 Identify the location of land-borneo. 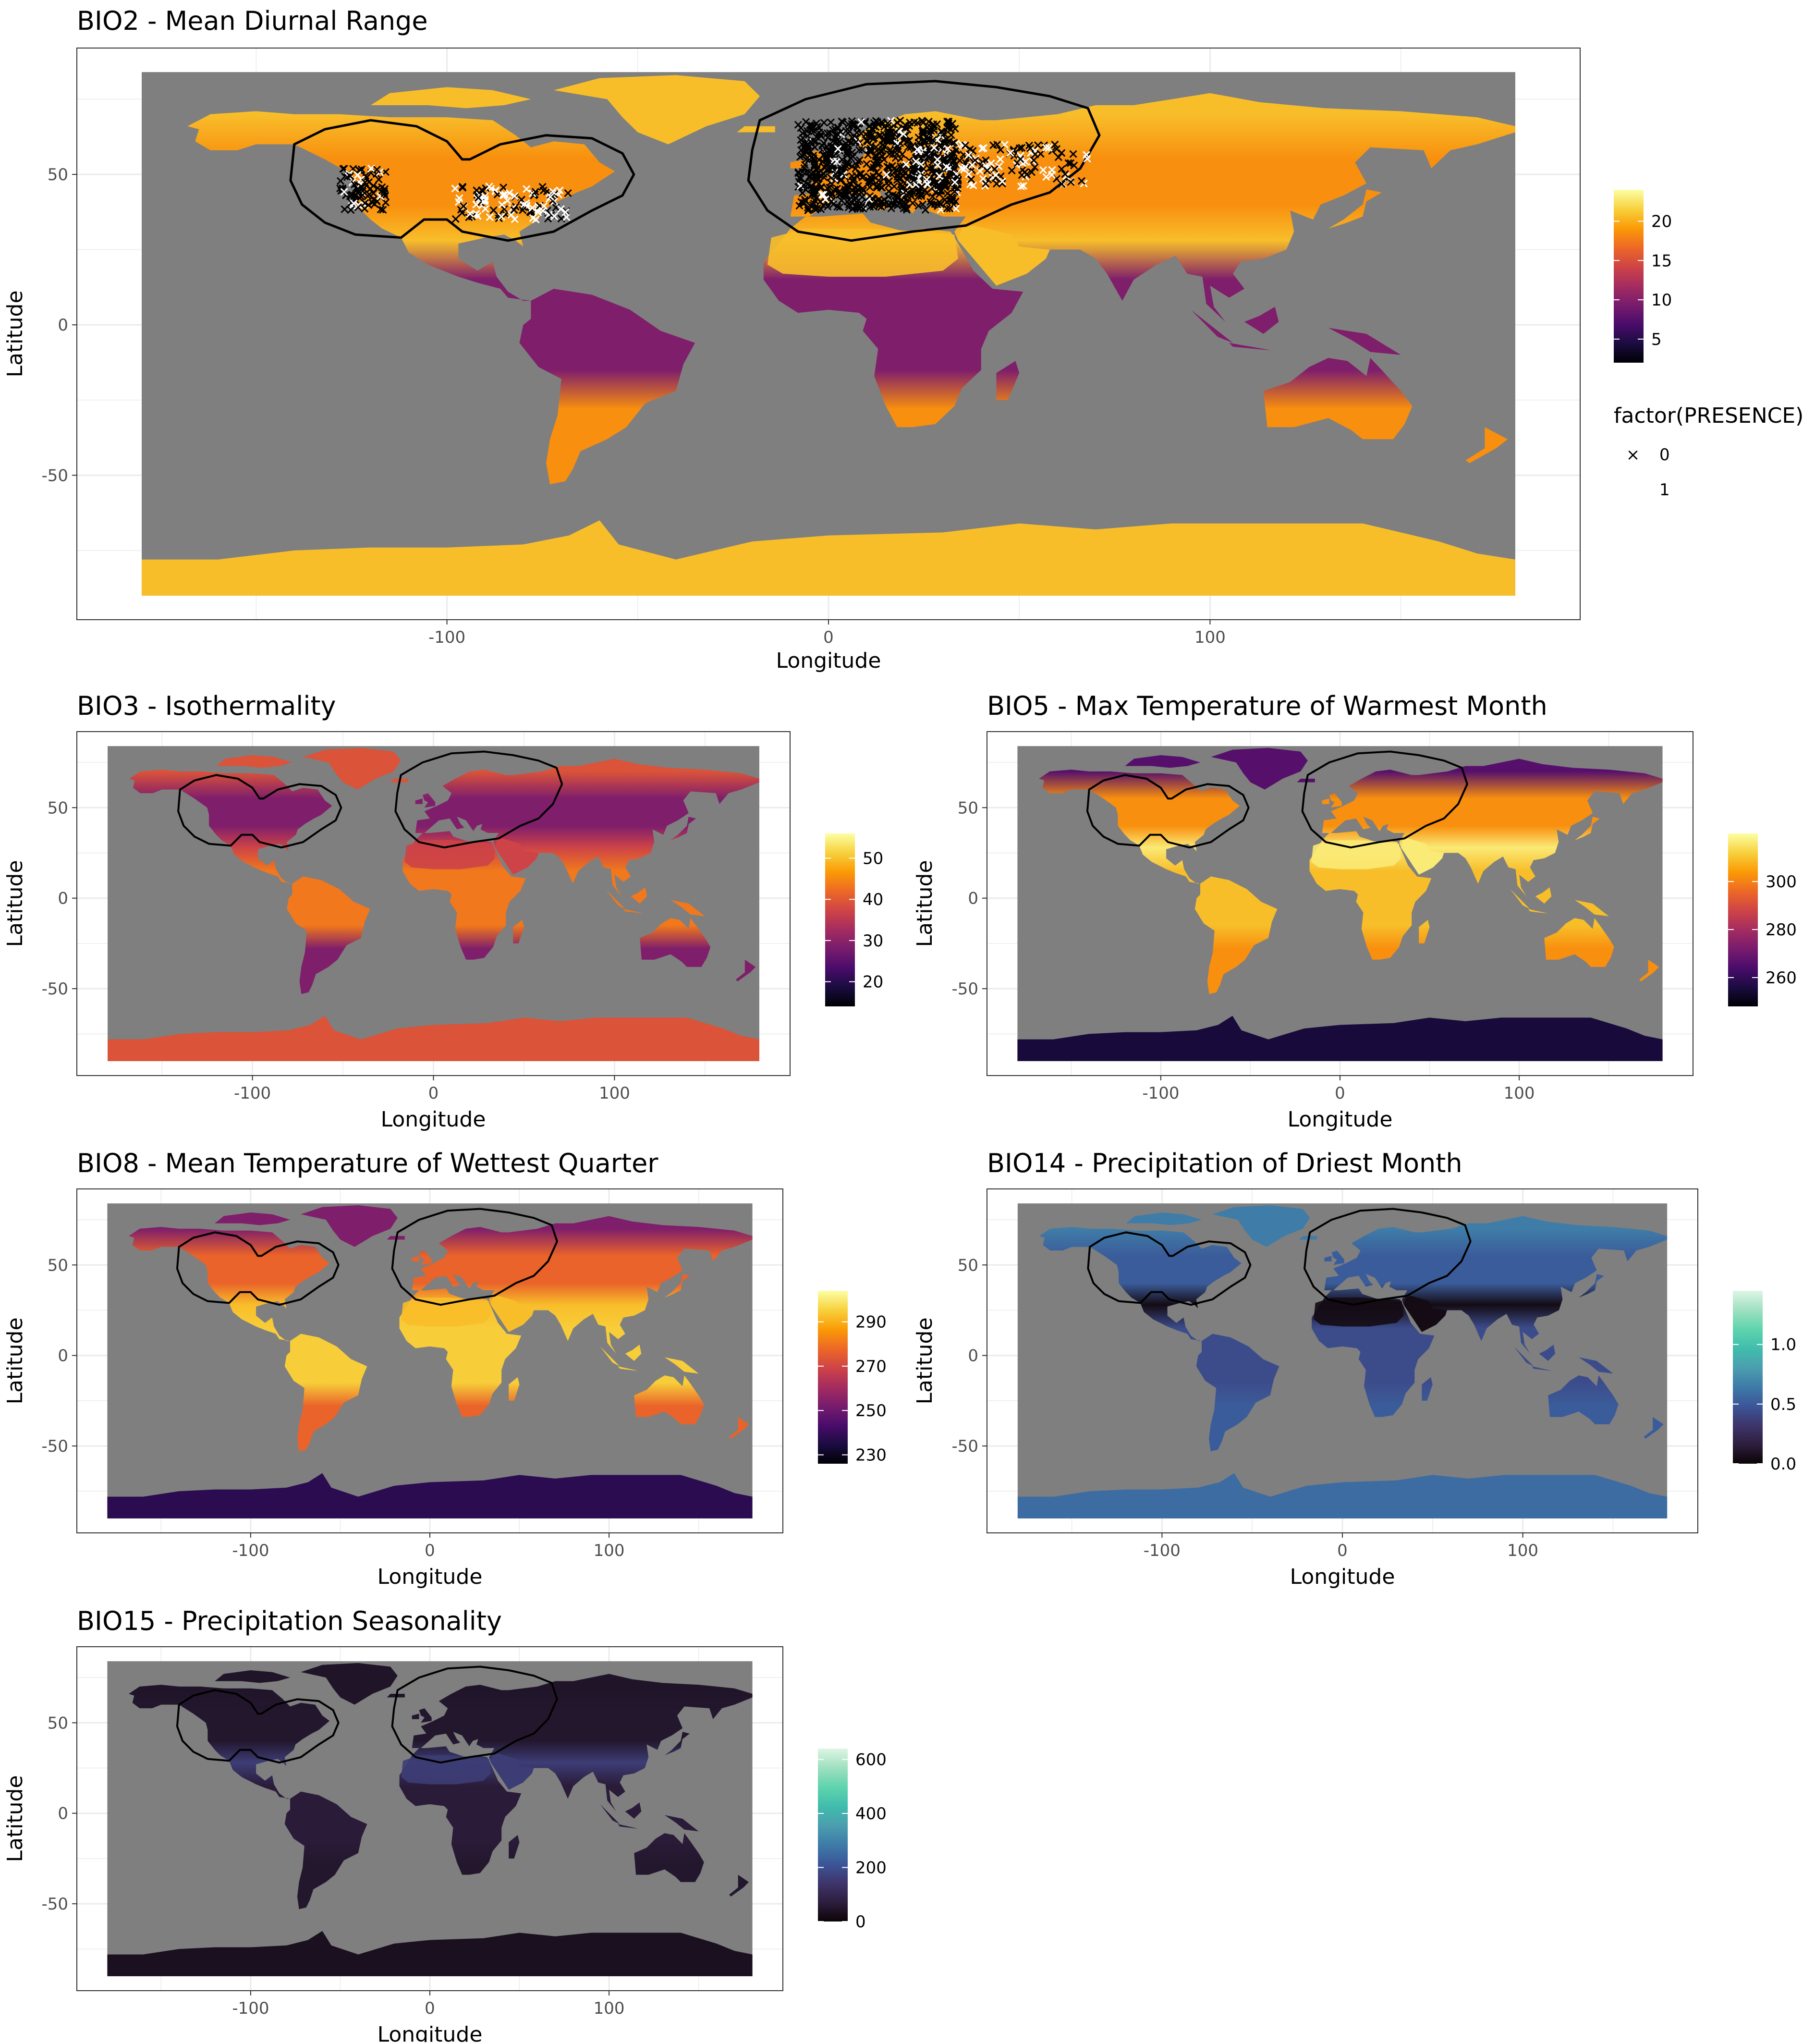
(633, 1810).